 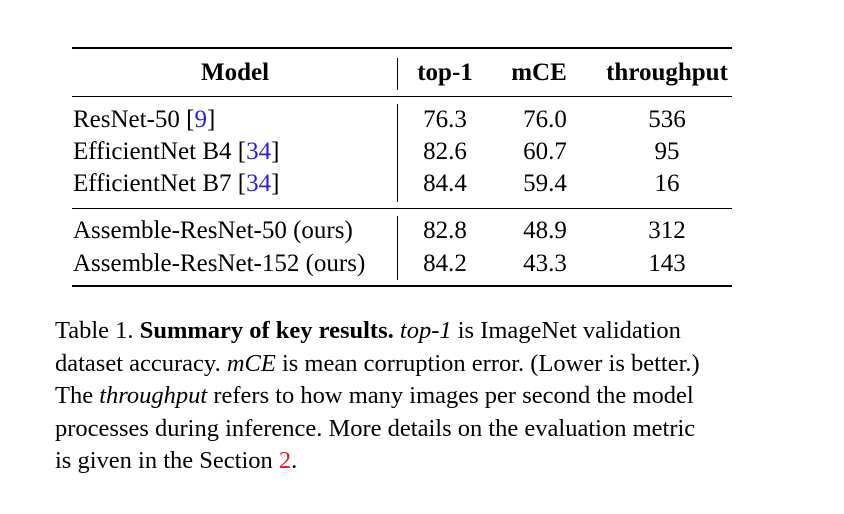 I want to click on header-mce: mCE, so click(x=539, y=72).